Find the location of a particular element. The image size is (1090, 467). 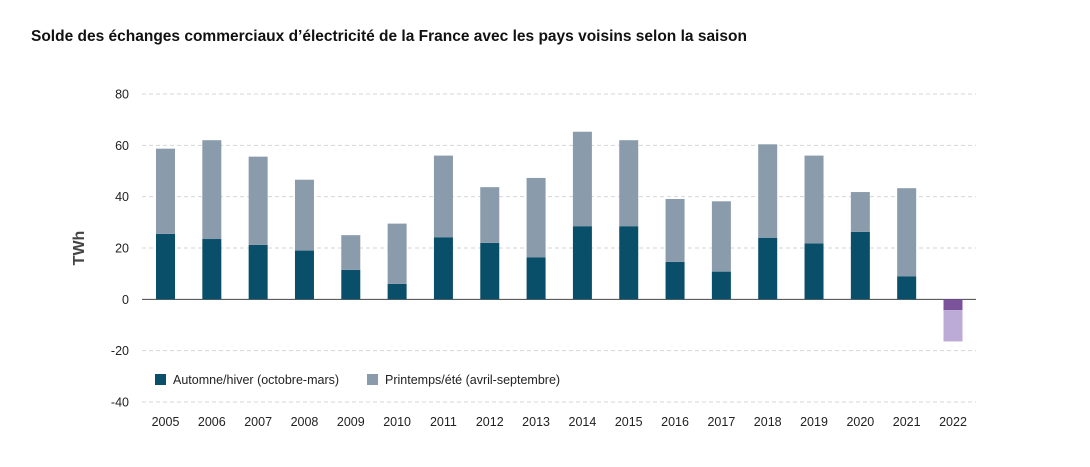

x-tick-label: 2018 is located at coordinates (768, 422).